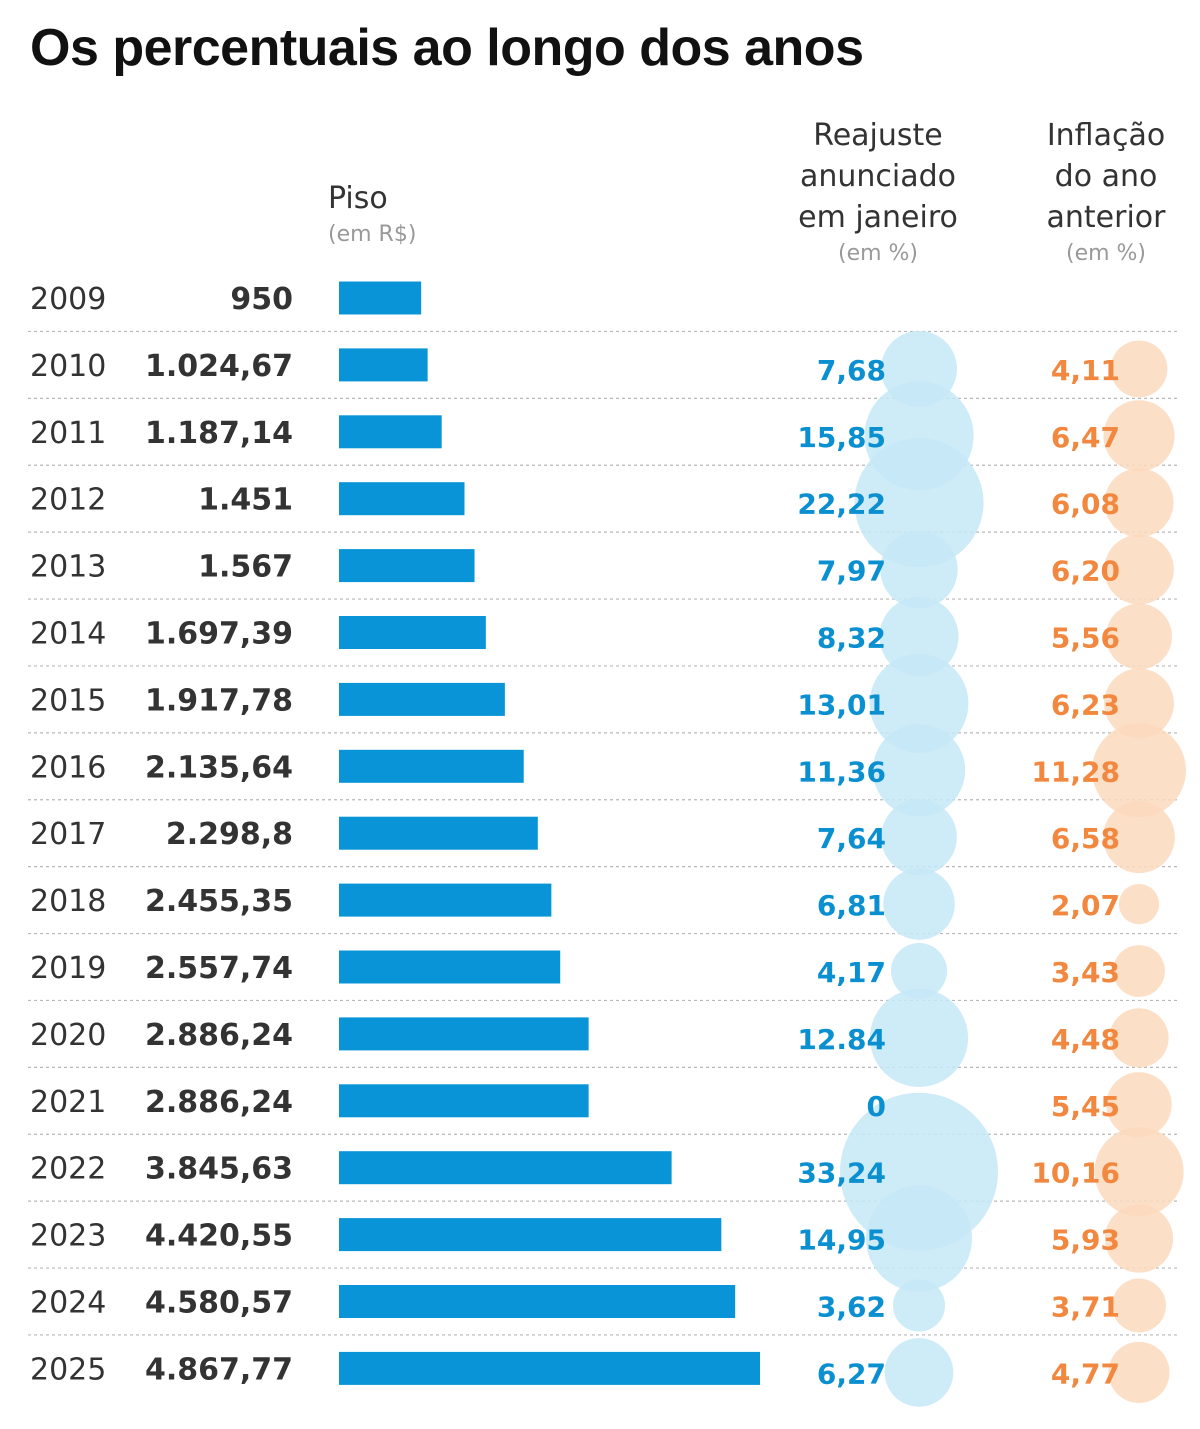 This screenshot has width=1200, height=1429. What do you see at coordinates (575, 768) in the screenshot?
I see `table-row: 2016 2.135,64 11,36 11,28` at bounding box center [575, 768].